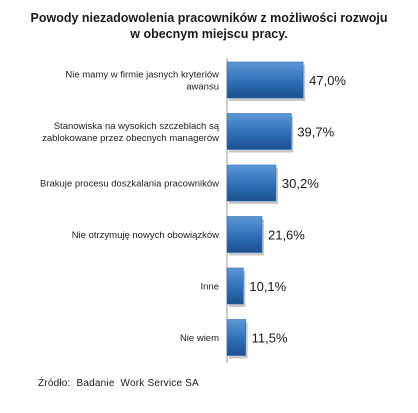 This screenshot has height=413, width=418. Describe the element at coordinates (142, 75) in the screenshot. I see `category-label-line: Nie mamy w firmie jasnych kryteriów` at that location.